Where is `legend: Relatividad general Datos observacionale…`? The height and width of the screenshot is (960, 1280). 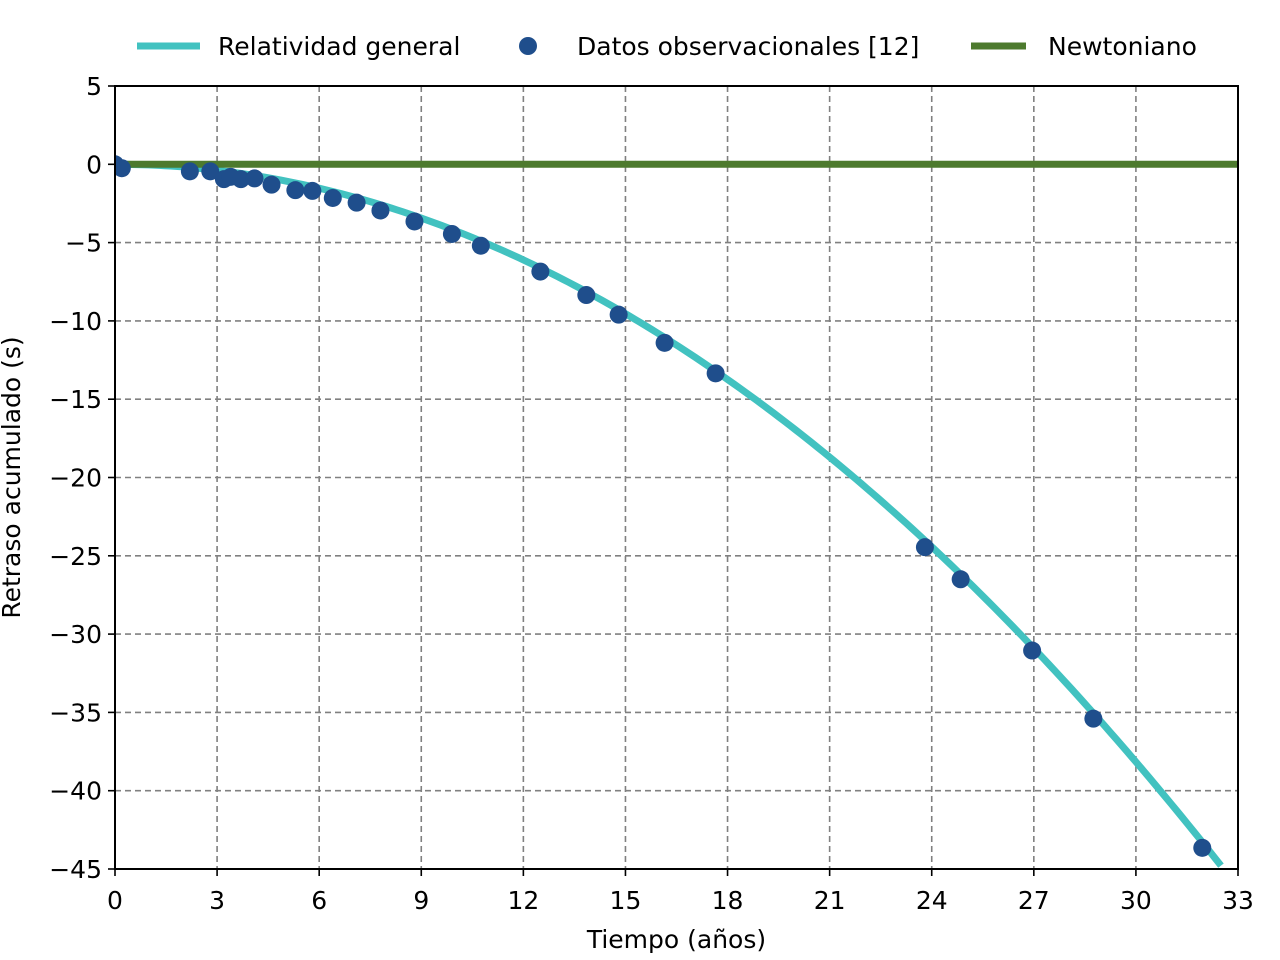
legend: Relatividad general Datos observacionale… is located at coordinates (667, 46).